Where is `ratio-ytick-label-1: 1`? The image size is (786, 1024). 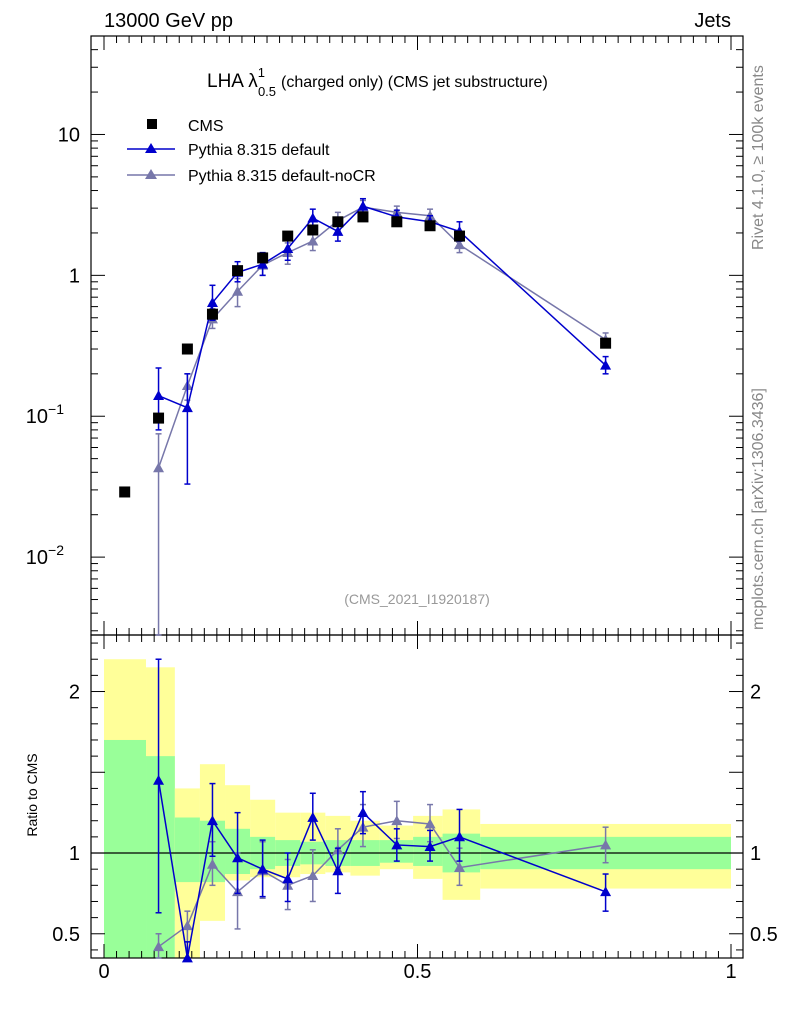 ratio-ytick-label-1: 1 is located at coordinates (74, 854).